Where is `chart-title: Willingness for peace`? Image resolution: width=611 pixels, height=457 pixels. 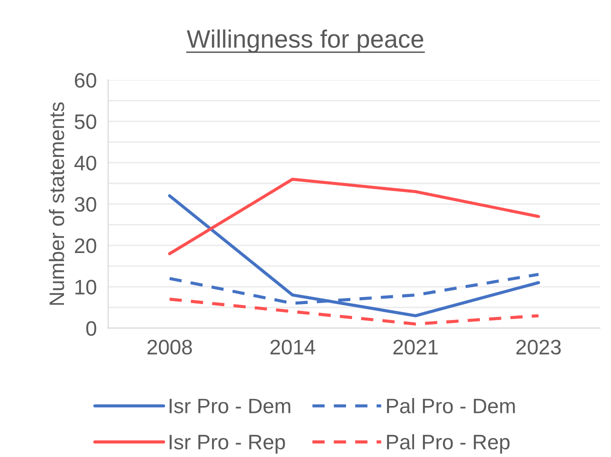 chart-title: Willingness for peace is located at coordinates (305, 41).